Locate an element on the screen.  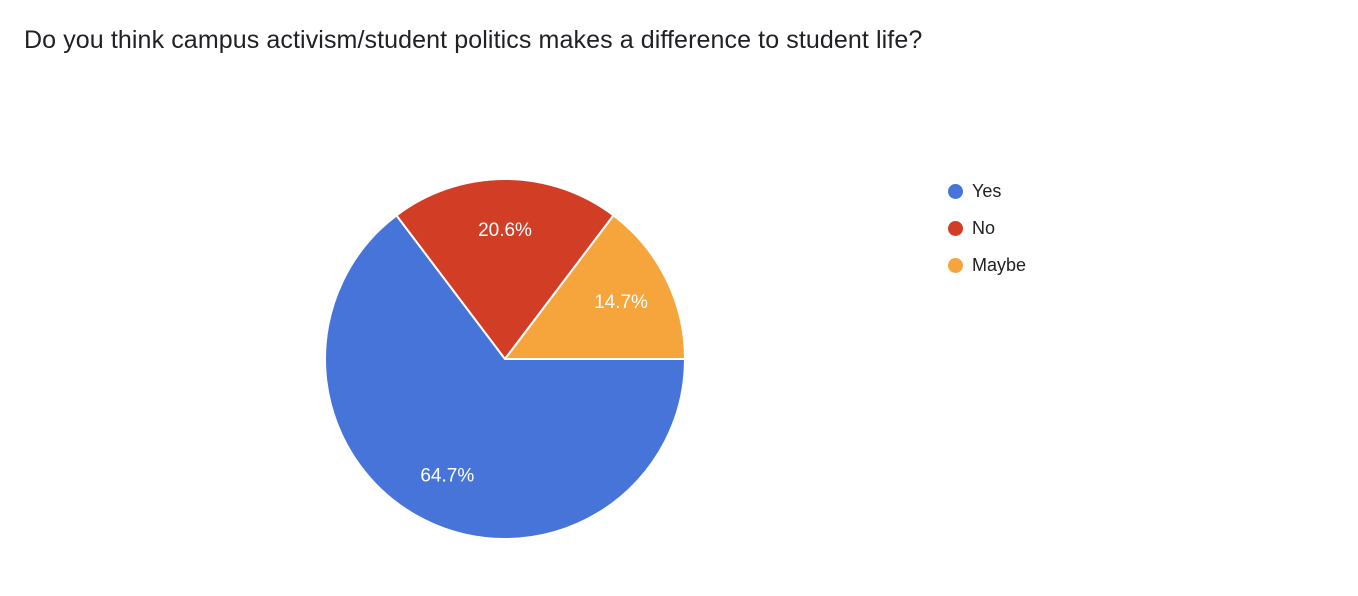
legend-item-no: No is located at coordinates (987, 228).